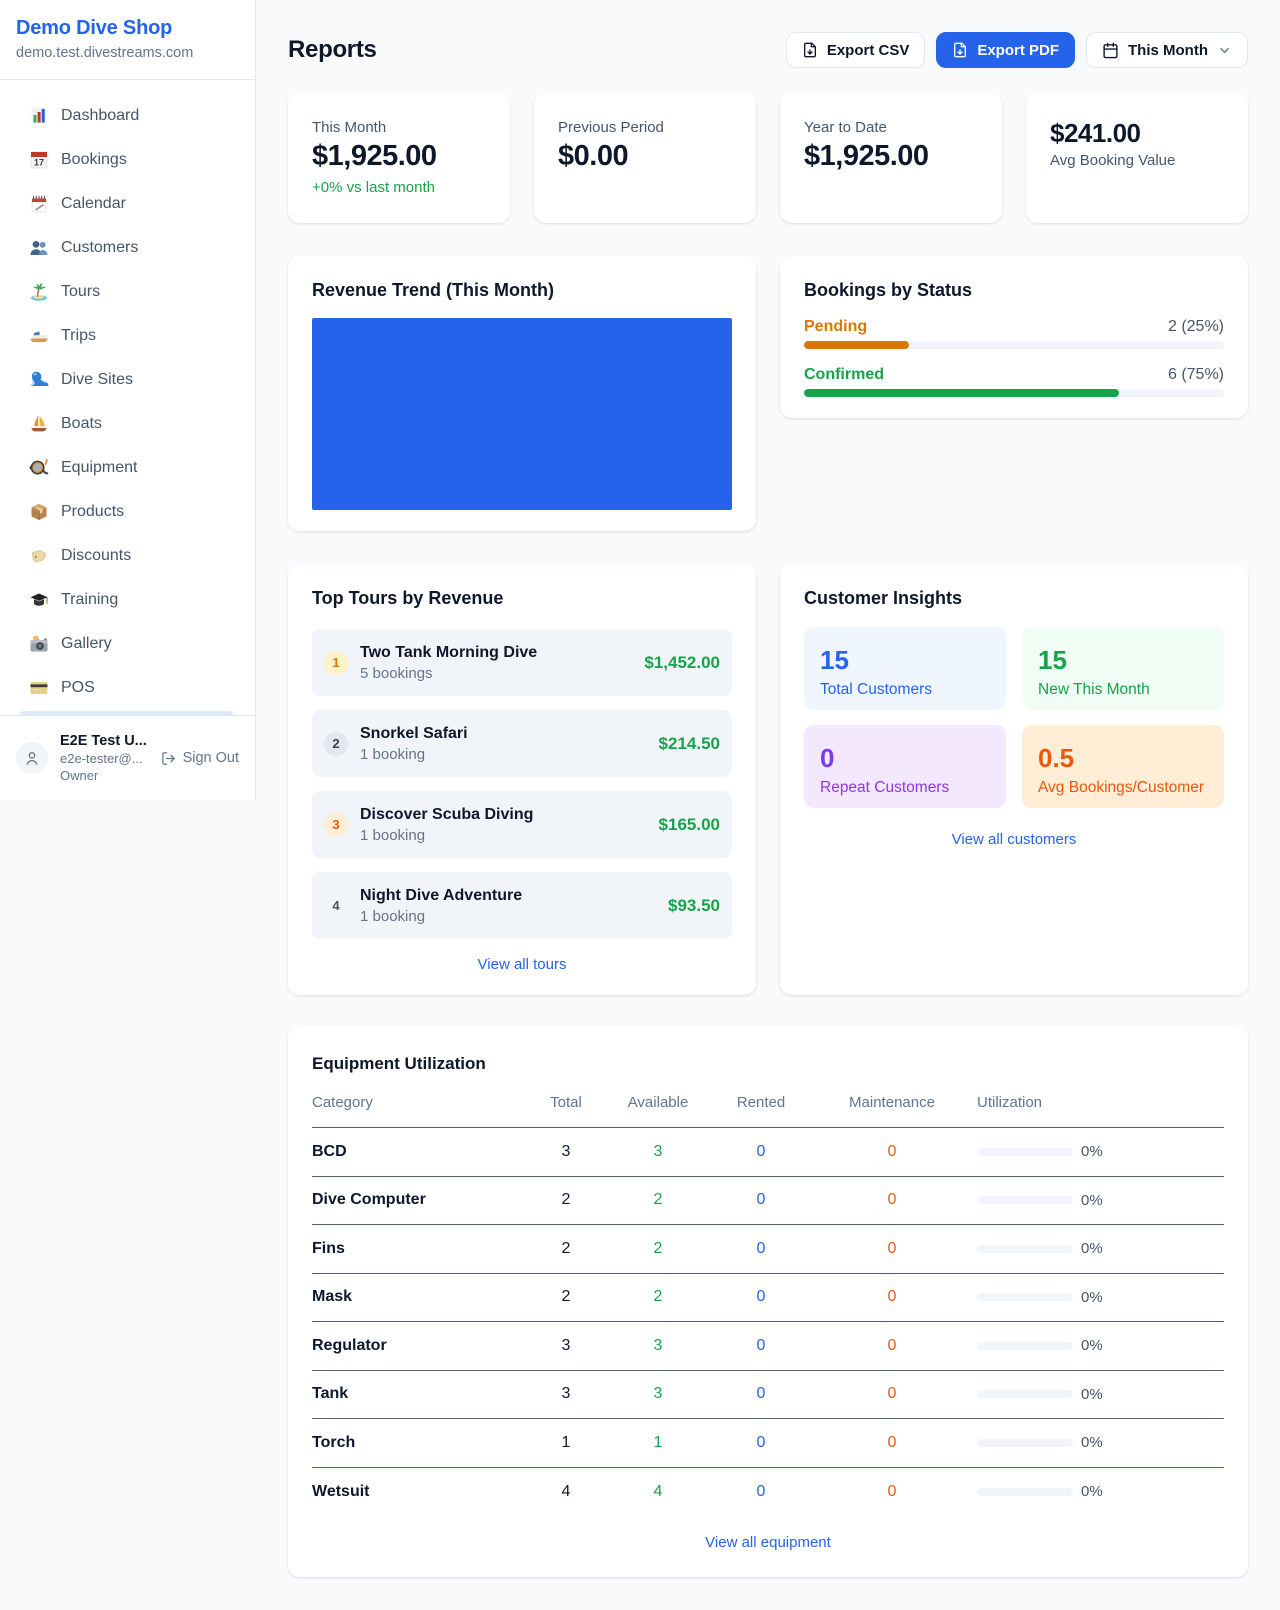 This screenshot has height=1610, width=1280. What do you see at coordinates (39, 163) in the screenshot?
I see `svg-text: 17` at bounding box center [39, 163].